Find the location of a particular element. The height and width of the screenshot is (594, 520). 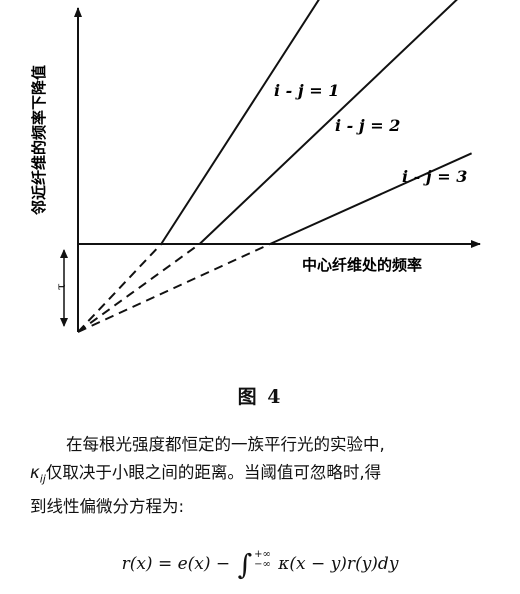

text-line-2: κij仅取决于小眼之间的距离。当阈值可忽略时,得 is located at coordinates (206, 474).